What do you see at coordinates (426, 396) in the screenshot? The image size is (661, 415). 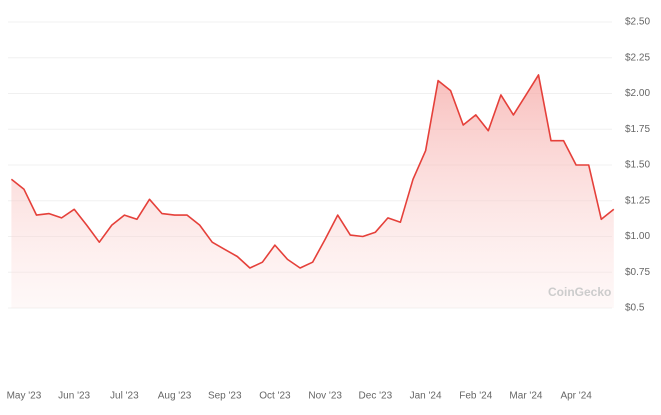 I see `x-tick-label: Jan '24` at bounding box center [426, 396].